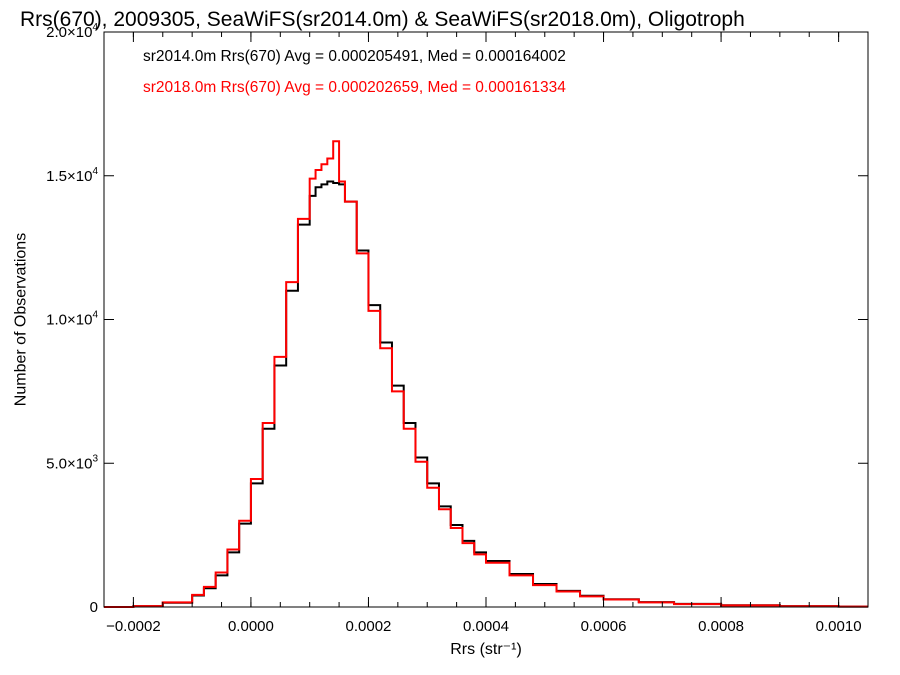 Image resolution: width=900 pixels, height=675 pixels. What do you see at coordinates (72, 319) in the screenshot?
I see `y-tick-label: 1.0×10⁴` at bounding box center [72, 319].